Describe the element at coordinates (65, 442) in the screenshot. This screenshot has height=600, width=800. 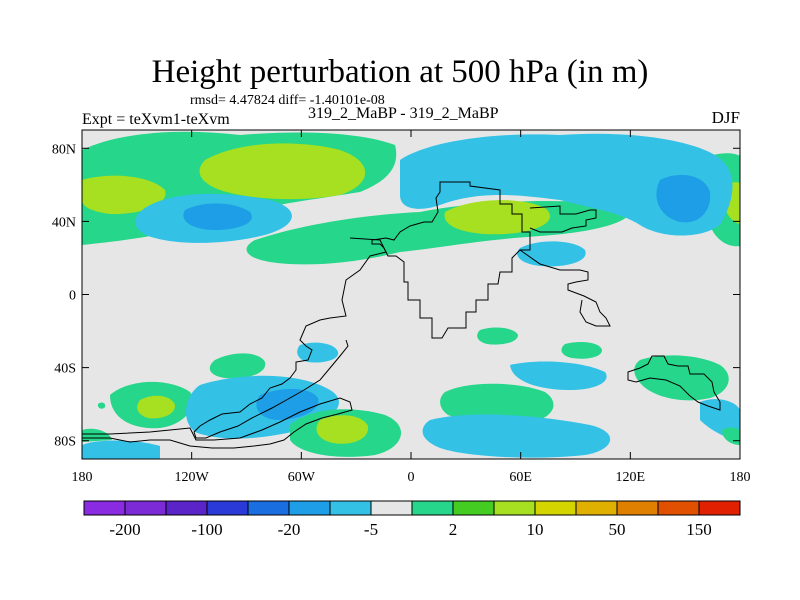
I see `lat-tick-label: 80S` at that location.